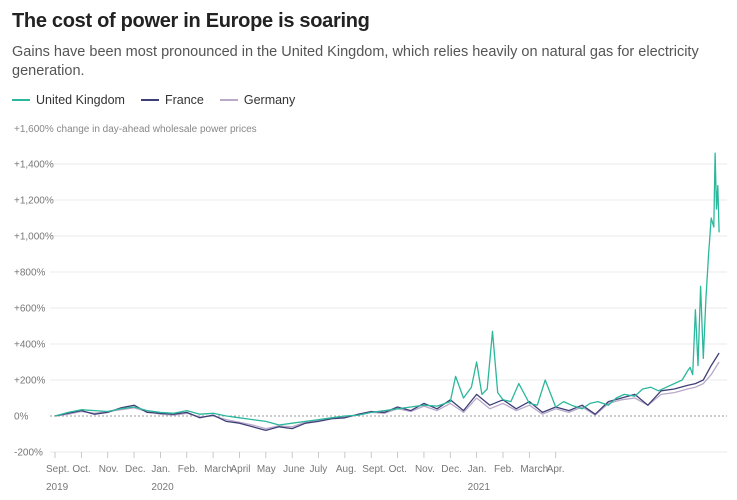  I want to click on y-tick-label: +800%, so click(30, 273).